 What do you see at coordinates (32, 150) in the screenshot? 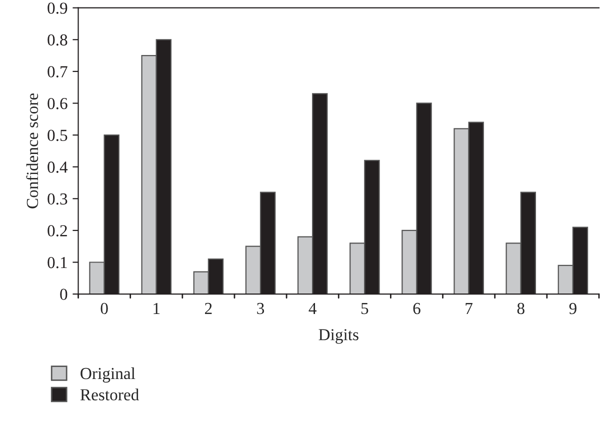
I see `y-axis-title: Confidence score` at bounding box center [32, 150].